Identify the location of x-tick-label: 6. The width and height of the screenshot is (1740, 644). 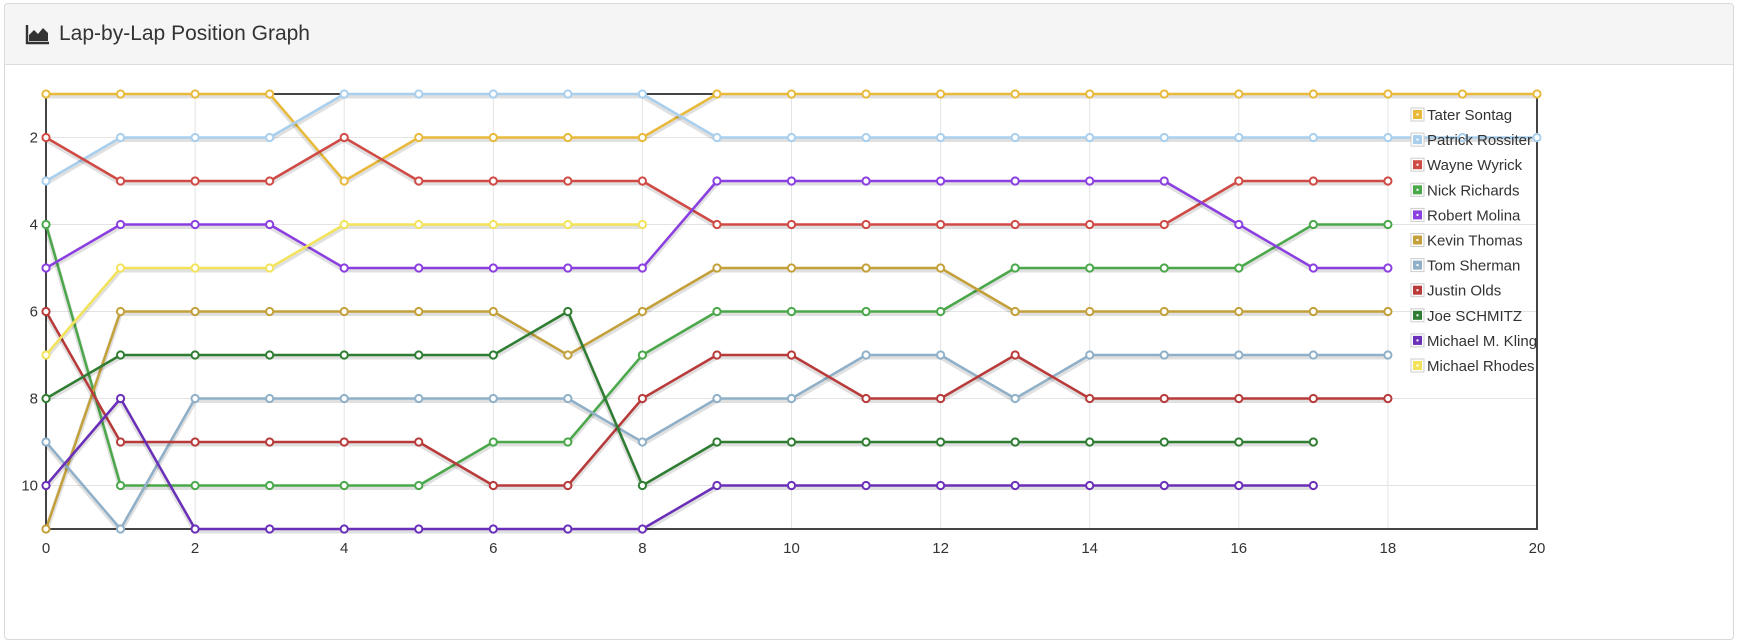
(493, 548).